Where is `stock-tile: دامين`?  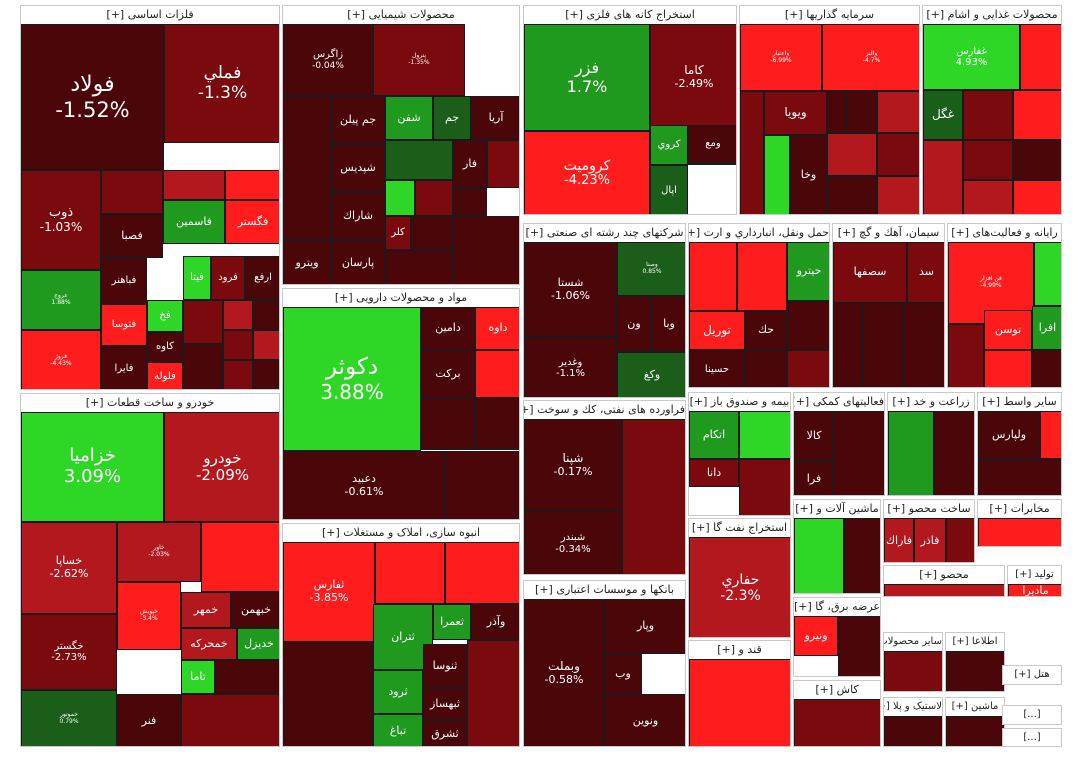
stock-tile: دامين is located at coordinates (448, 328).